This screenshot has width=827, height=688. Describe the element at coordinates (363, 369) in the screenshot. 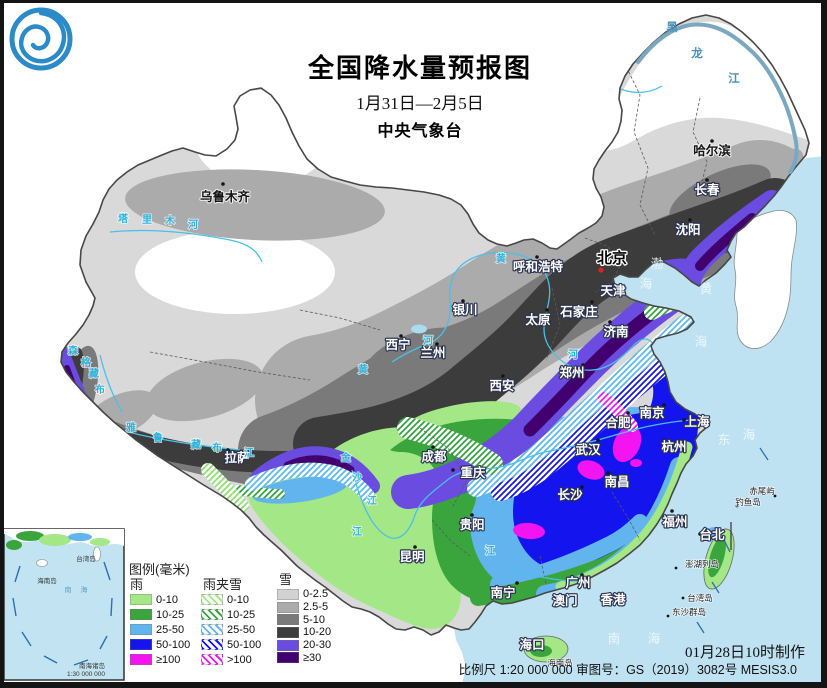

I see `river-label: 黄` at that location.